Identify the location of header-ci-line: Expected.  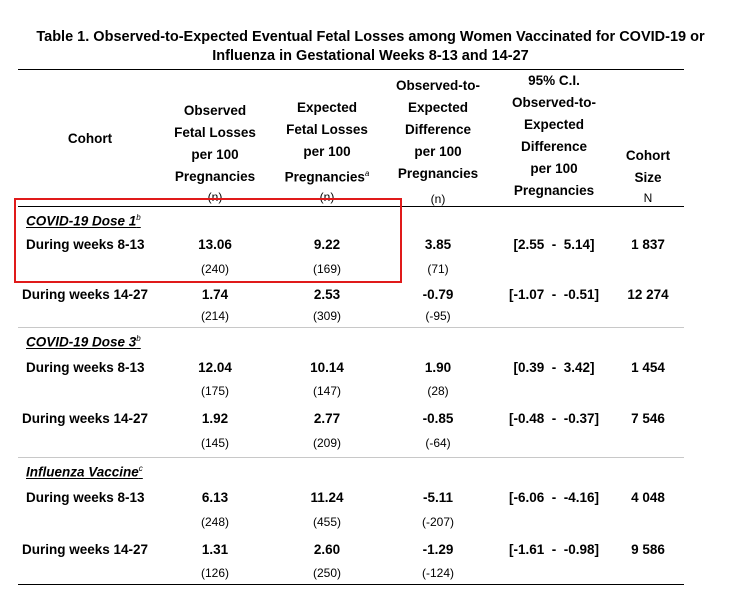
(554, 124).